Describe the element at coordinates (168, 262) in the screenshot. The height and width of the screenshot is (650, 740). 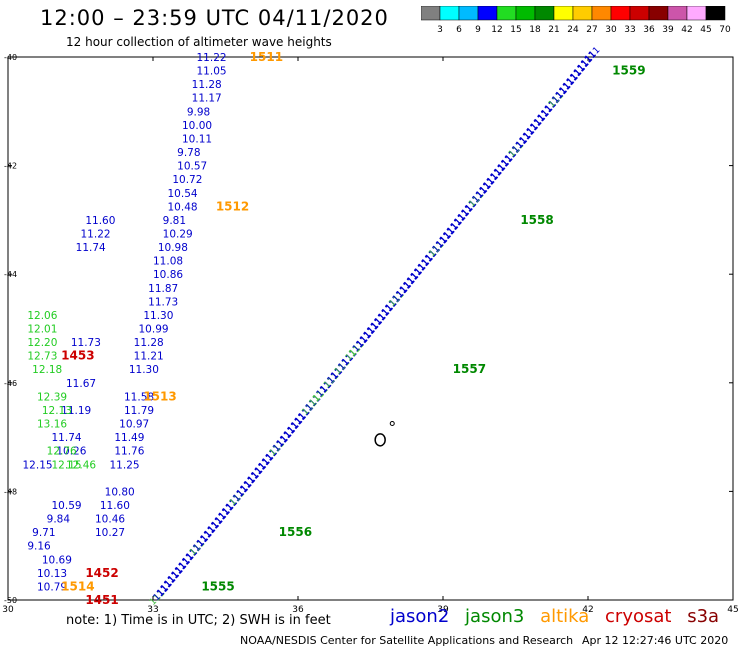
I see `wave-height-label: 11.08` at that location.